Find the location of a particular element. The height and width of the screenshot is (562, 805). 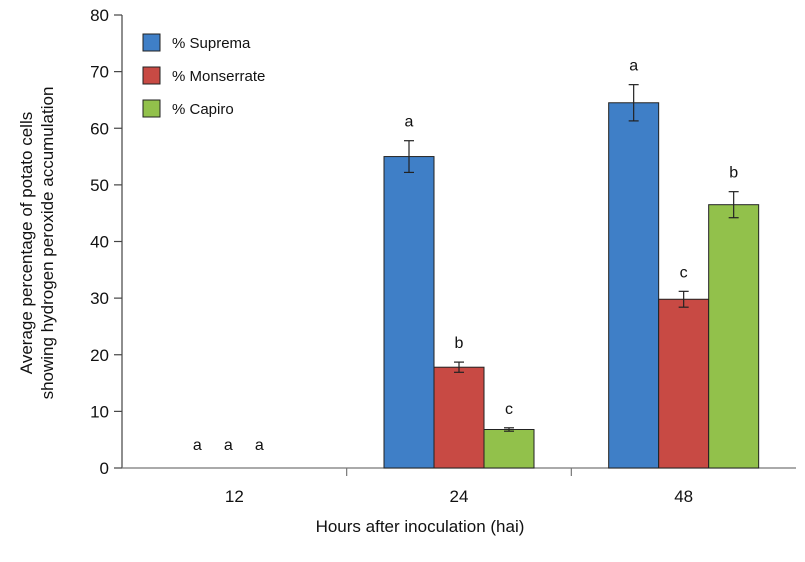

y-tick-label: 20 is located at coordinates (99, 355).